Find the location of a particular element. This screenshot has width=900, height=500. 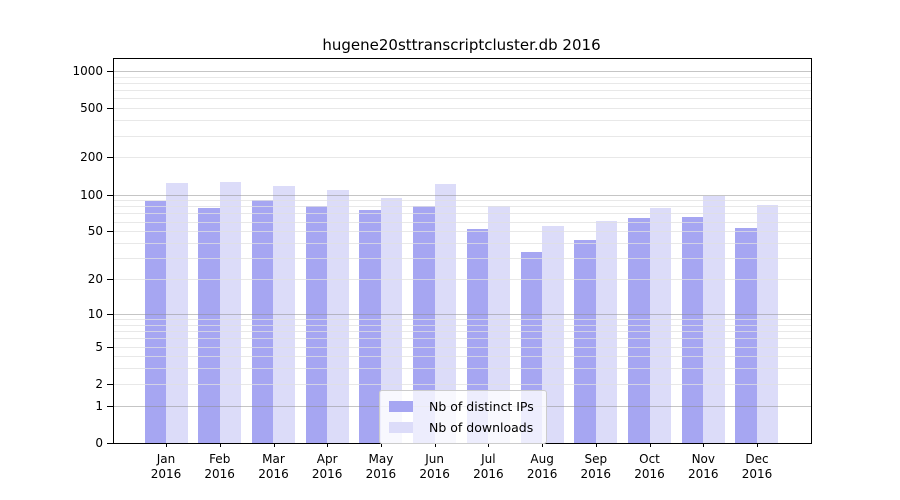

chart-title: hugene20sttranscriptcluster.db 2016 is located at coordinates (461, 45).